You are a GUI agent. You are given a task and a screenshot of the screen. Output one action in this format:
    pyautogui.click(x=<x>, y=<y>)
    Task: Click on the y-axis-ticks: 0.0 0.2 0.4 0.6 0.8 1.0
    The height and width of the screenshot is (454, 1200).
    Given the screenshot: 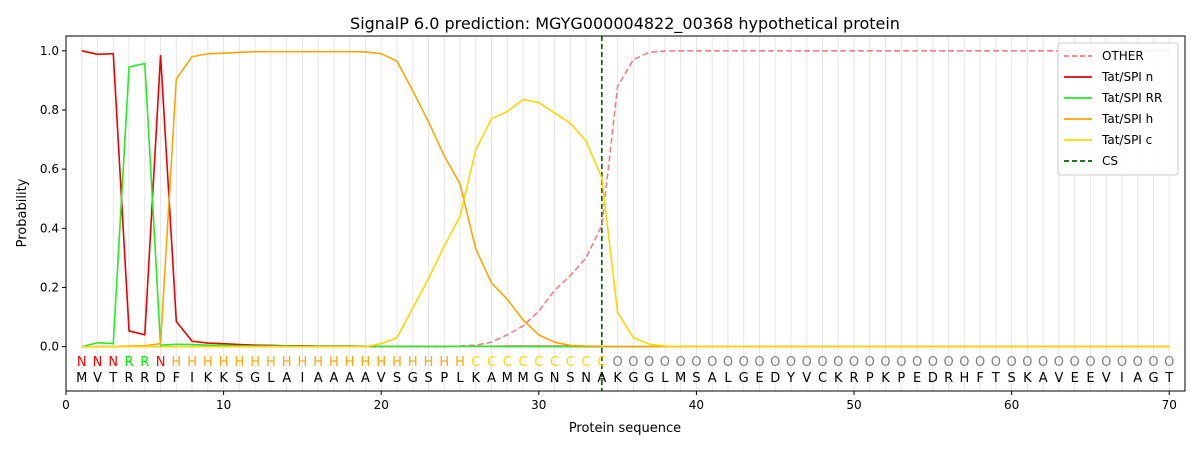 What is the action you would take?
    pyautogui.click(x=53, y=199)
    